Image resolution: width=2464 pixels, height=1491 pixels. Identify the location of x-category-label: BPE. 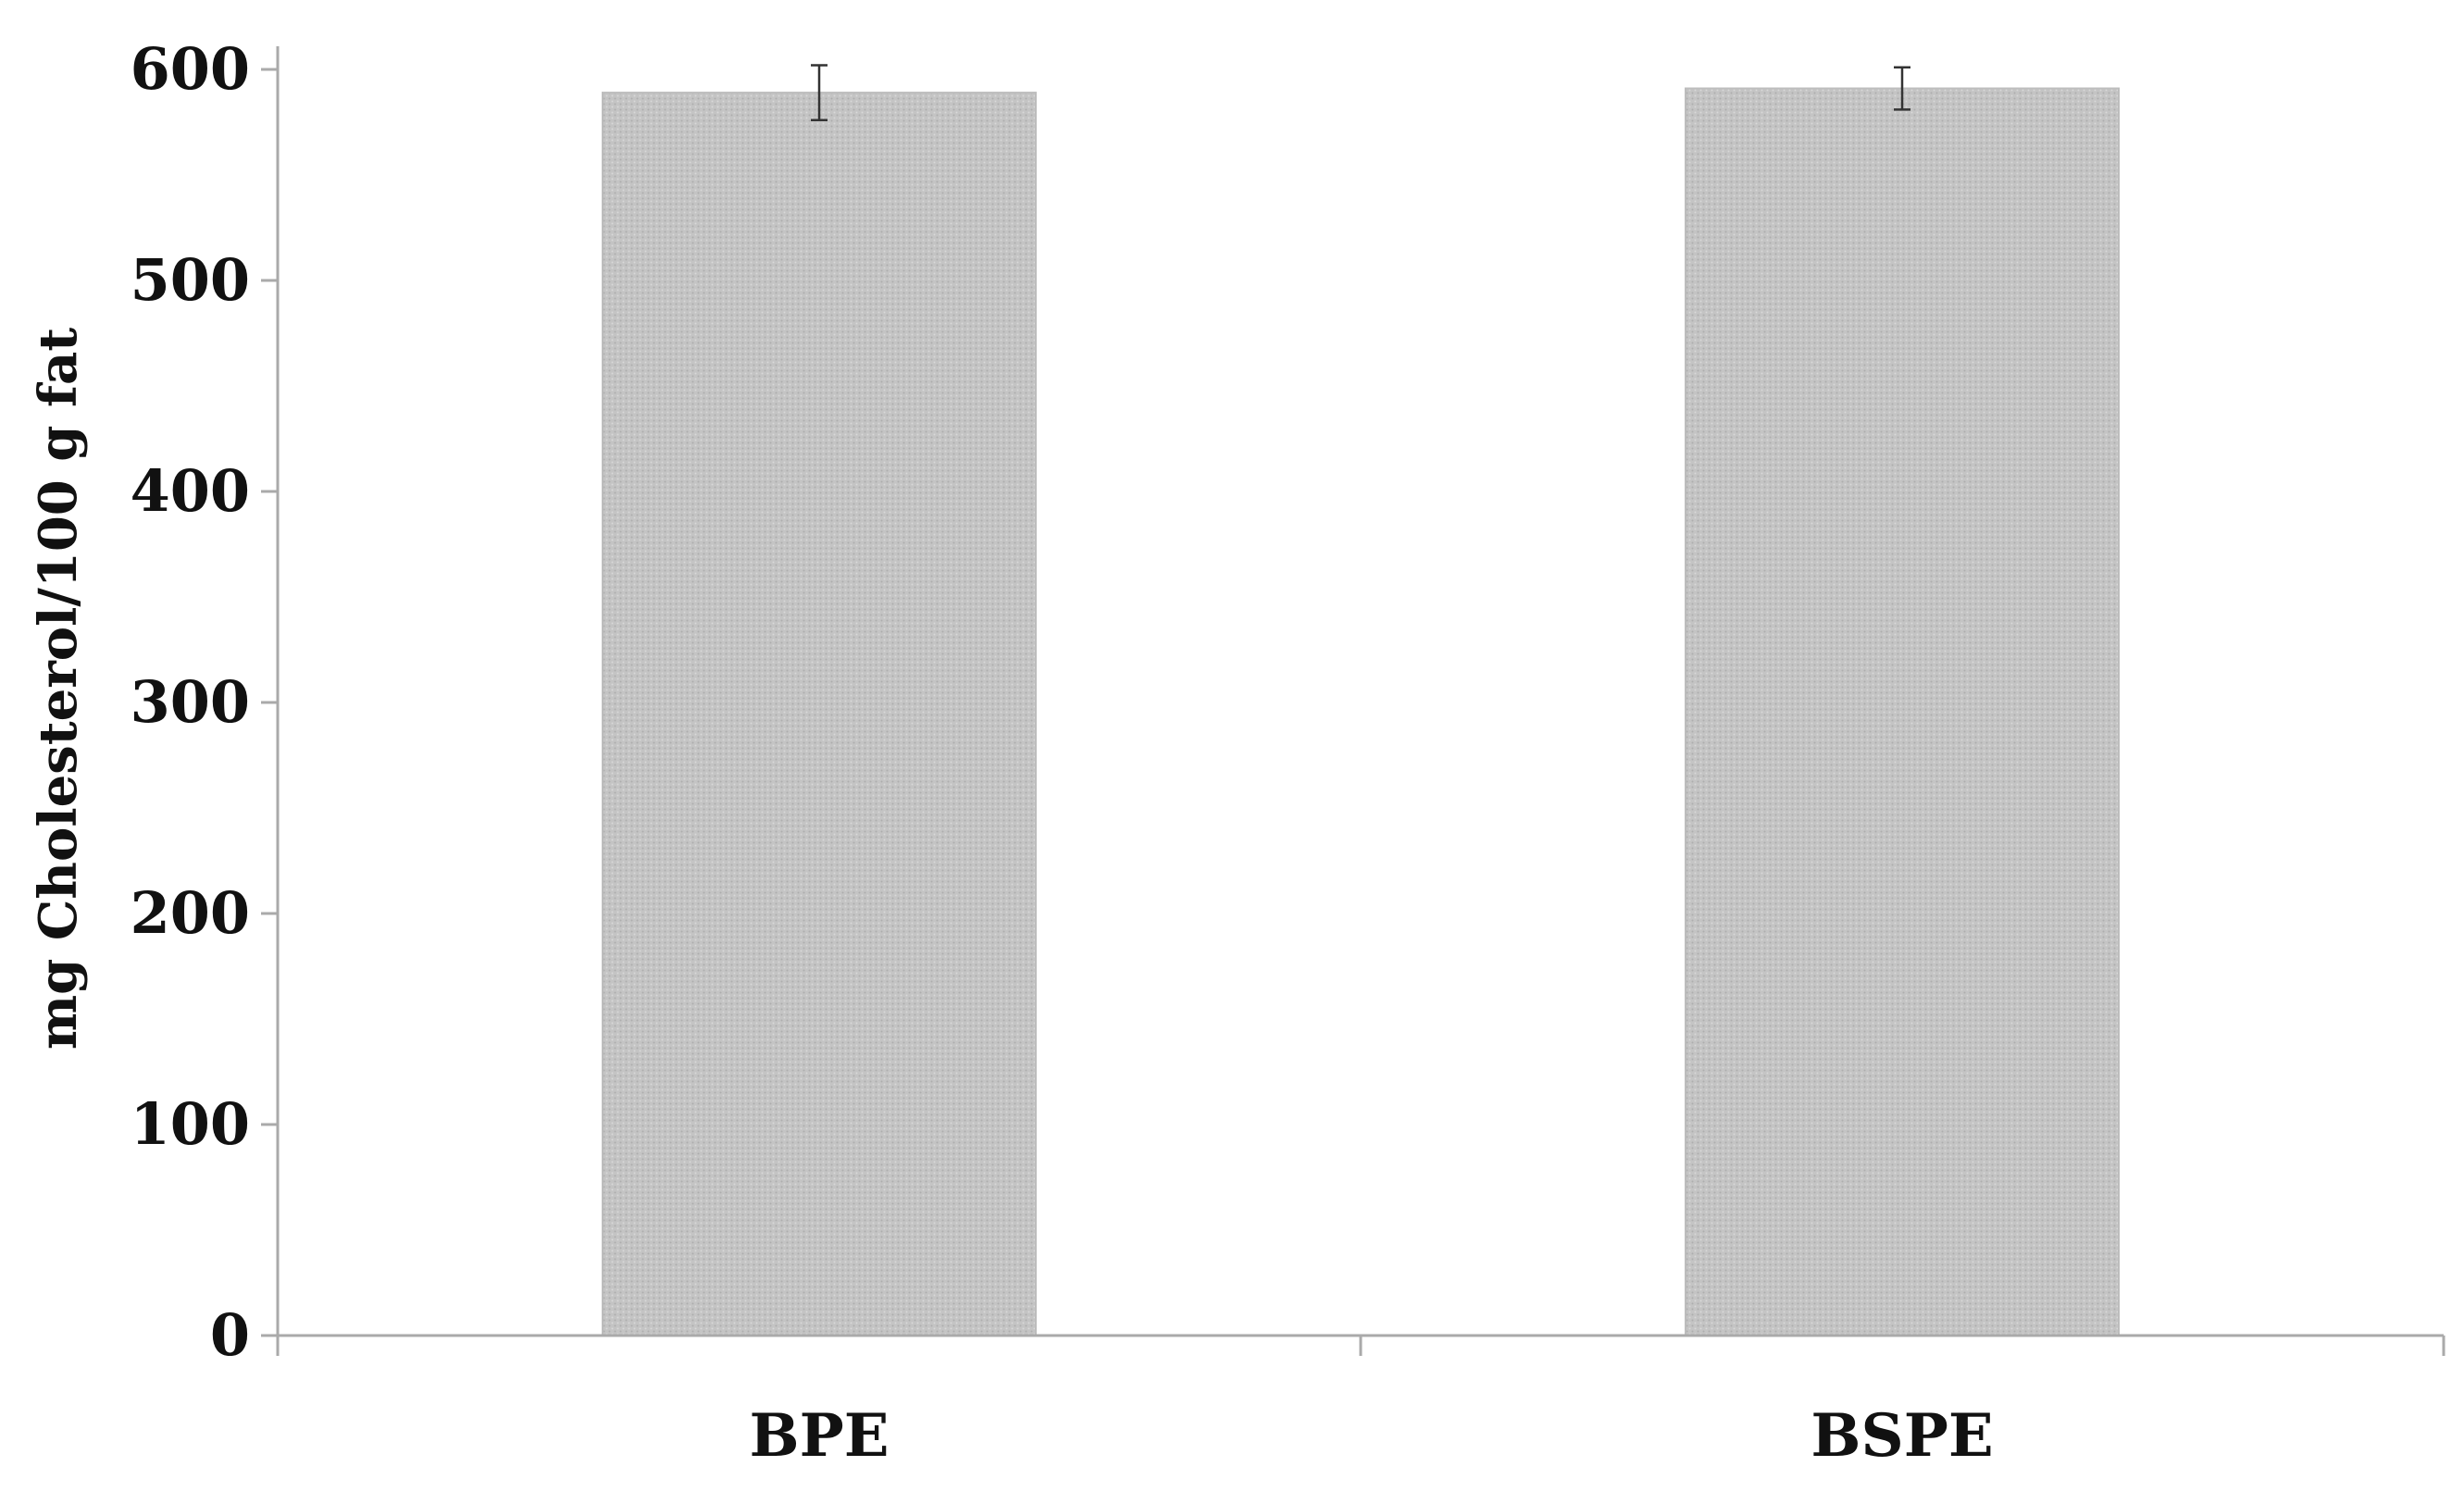
(820, 1436).